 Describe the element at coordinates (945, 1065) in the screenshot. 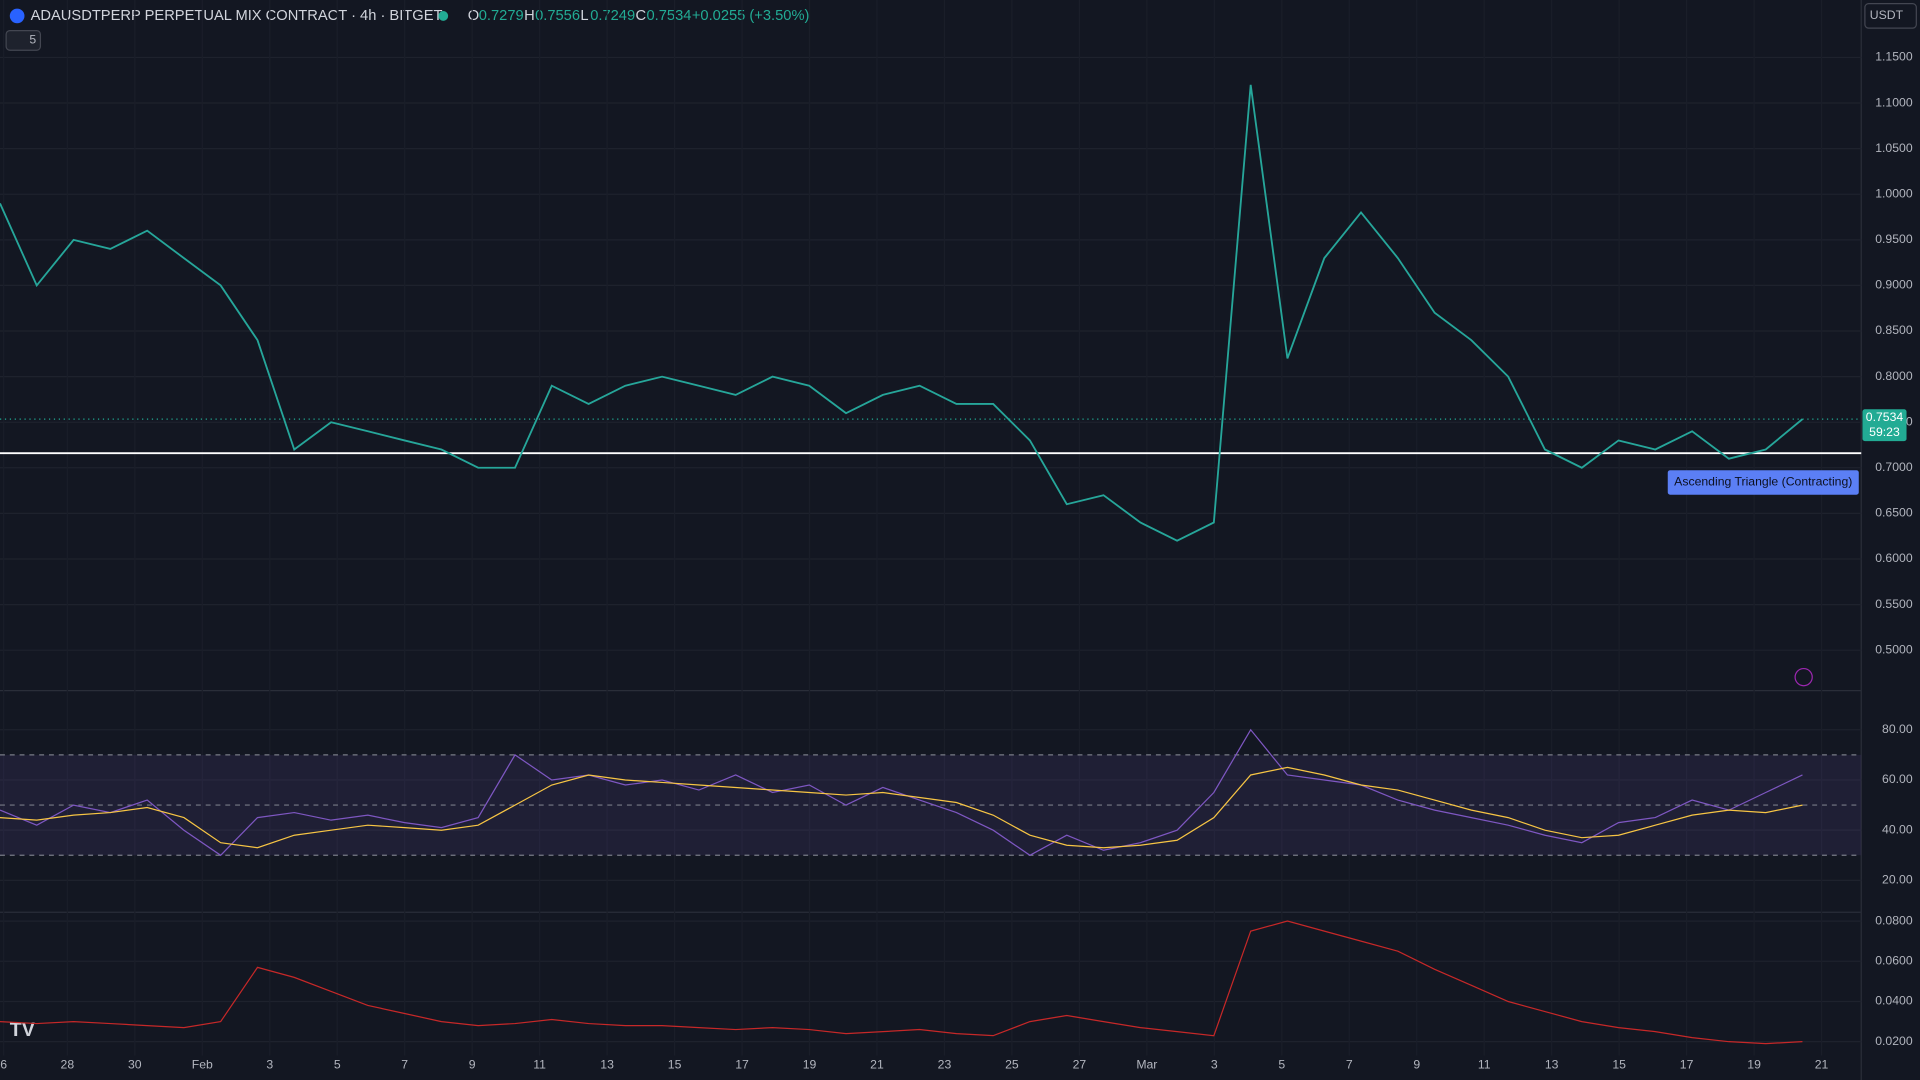

I see `x-tick-label: 23` at that location.